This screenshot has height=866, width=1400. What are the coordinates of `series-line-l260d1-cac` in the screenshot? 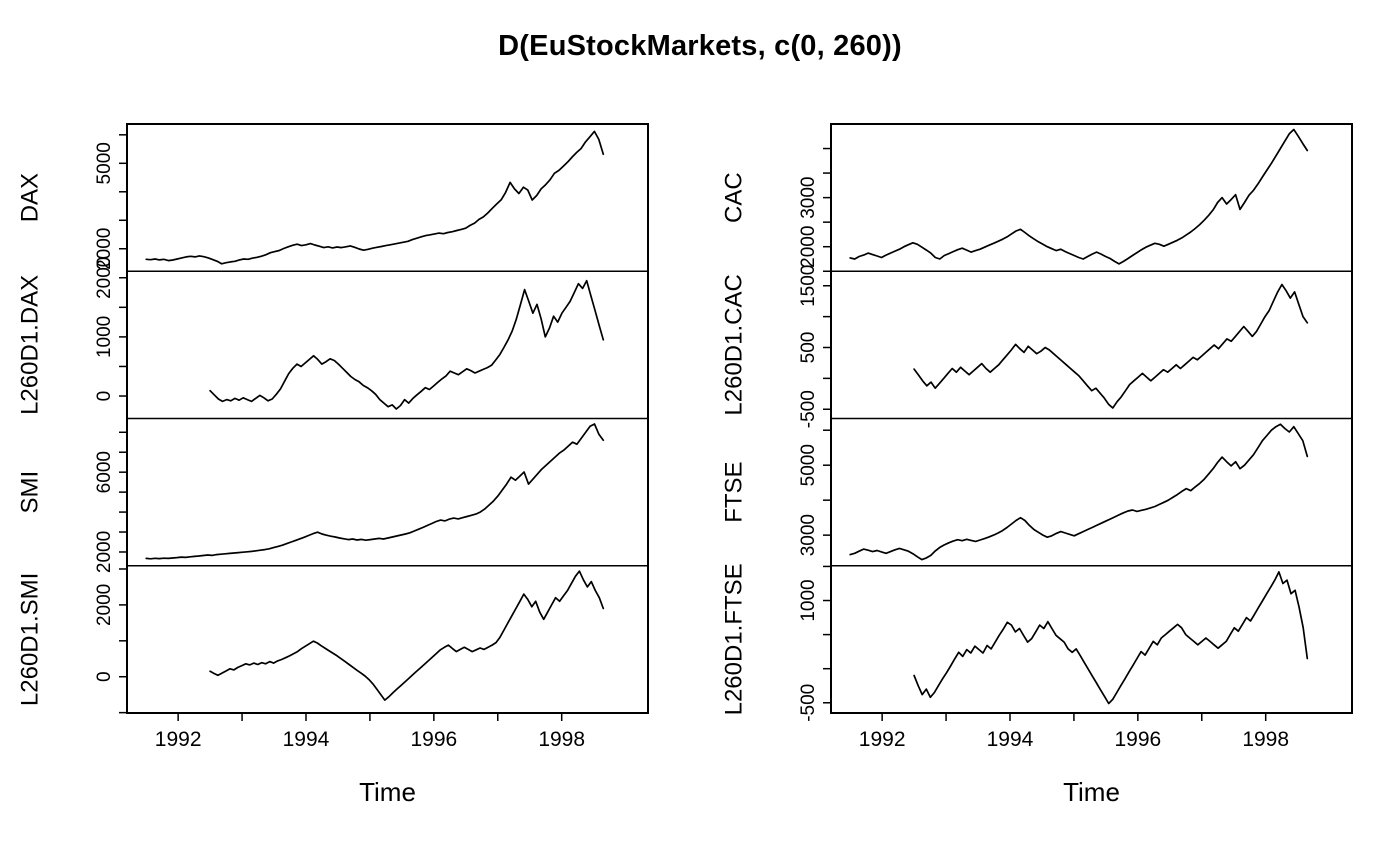 It's located at (1111, 346).